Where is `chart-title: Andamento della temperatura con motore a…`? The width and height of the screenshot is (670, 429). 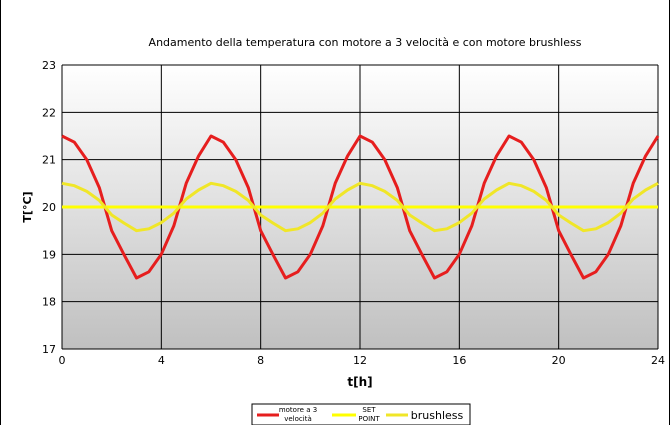 chart-title: Andamento della temperatura con motore a… is located at coordinates (365, 42).